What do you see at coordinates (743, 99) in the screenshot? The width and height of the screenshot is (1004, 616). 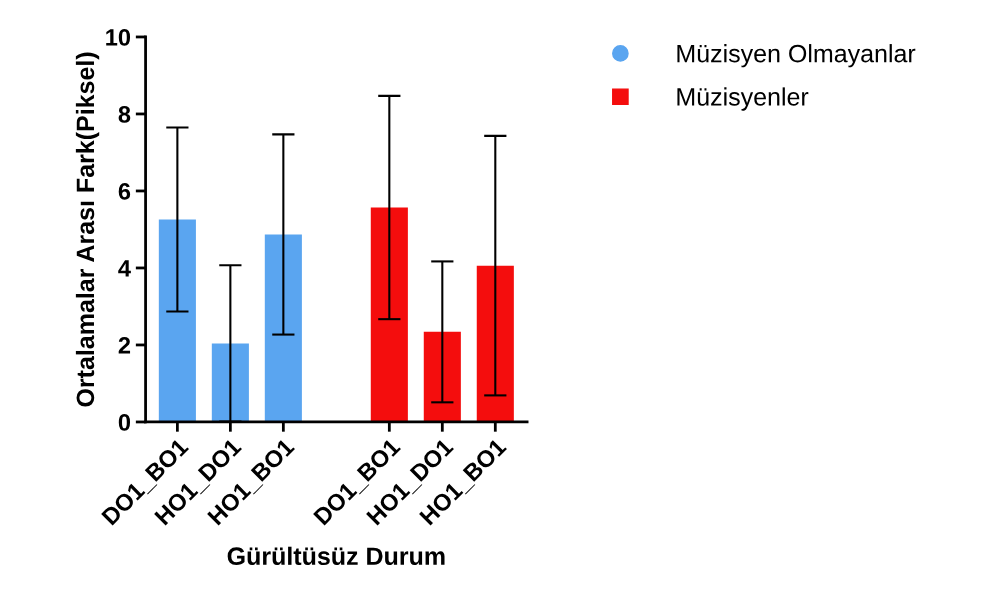 I see `legend-label: Müzisyenler` at bounding box center [743, 99].